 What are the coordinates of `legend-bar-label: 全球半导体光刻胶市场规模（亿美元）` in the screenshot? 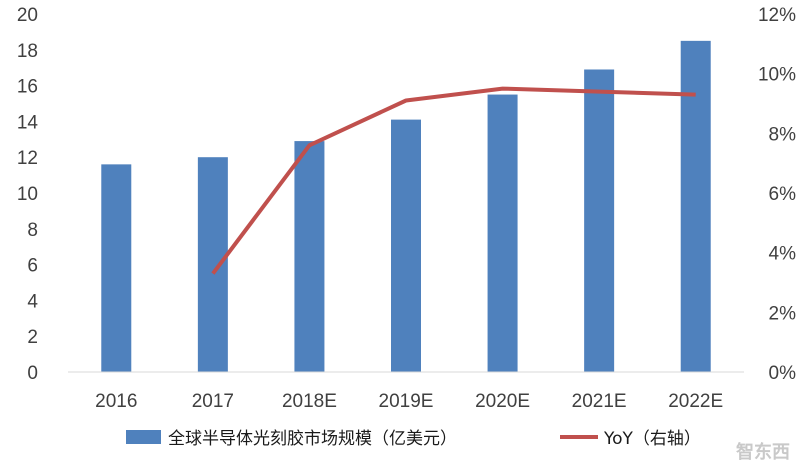 It's located at (312, 439).